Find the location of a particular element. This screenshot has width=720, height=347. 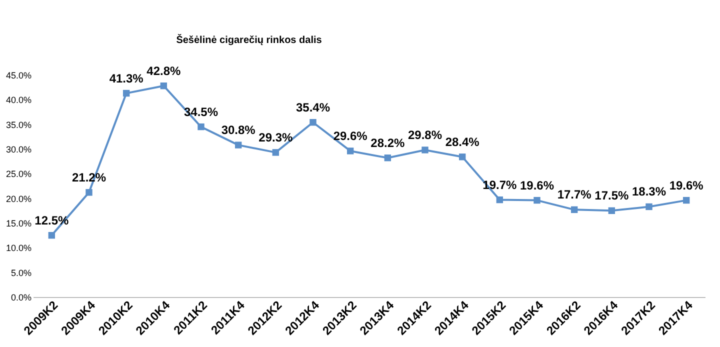

data-label: 28.2% is located at coordinates (388, 143).